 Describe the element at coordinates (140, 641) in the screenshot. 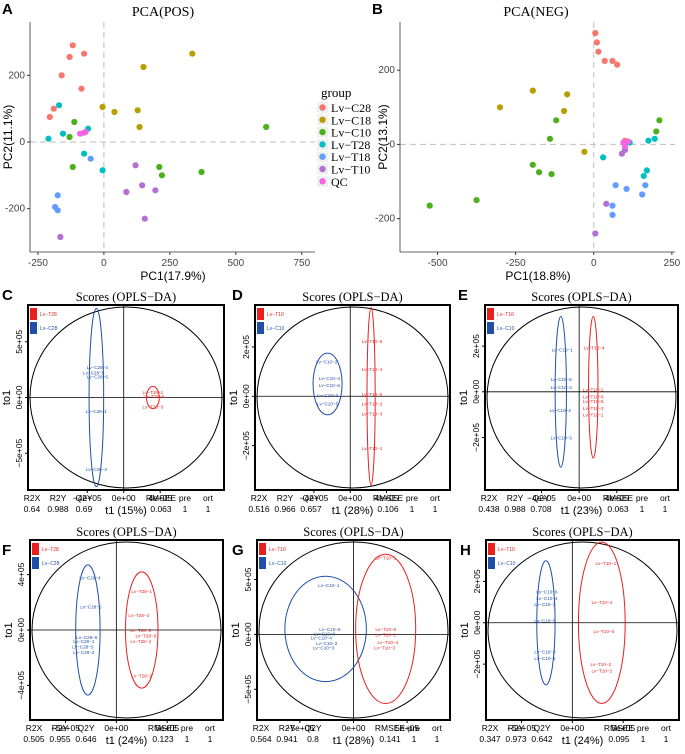

I see `sample-label: Lv−T28−4` at that location.